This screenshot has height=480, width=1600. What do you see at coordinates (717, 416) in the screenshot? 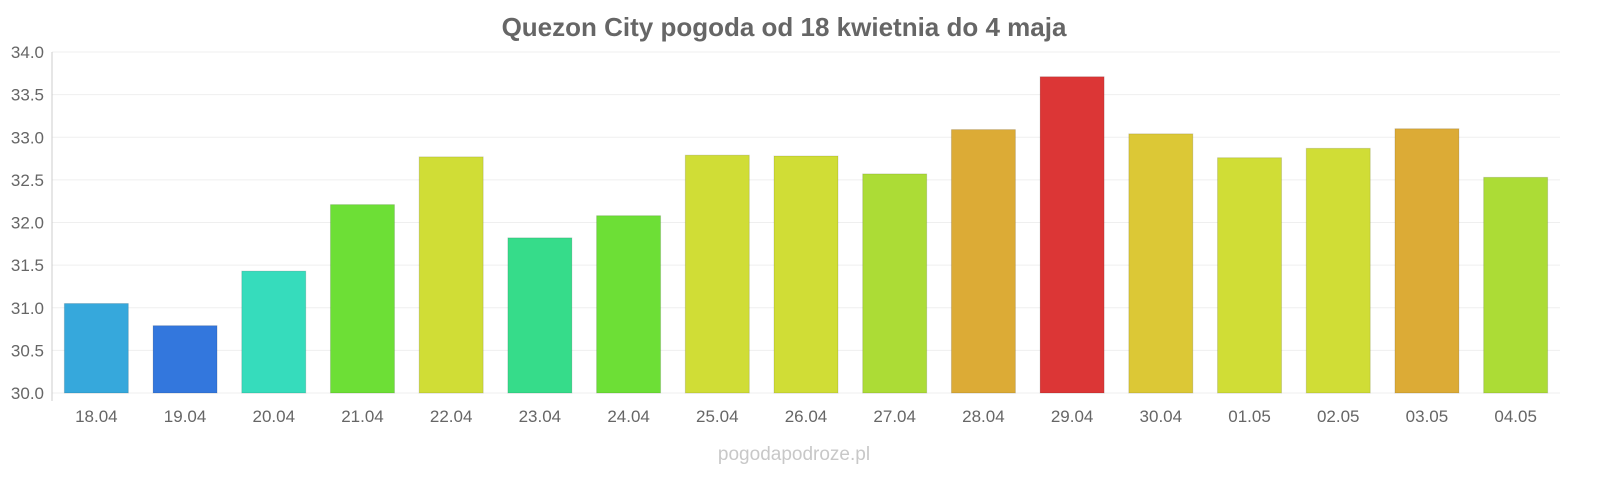
I see `x-tick-label: 25.04` at bounding box center [717, 416].